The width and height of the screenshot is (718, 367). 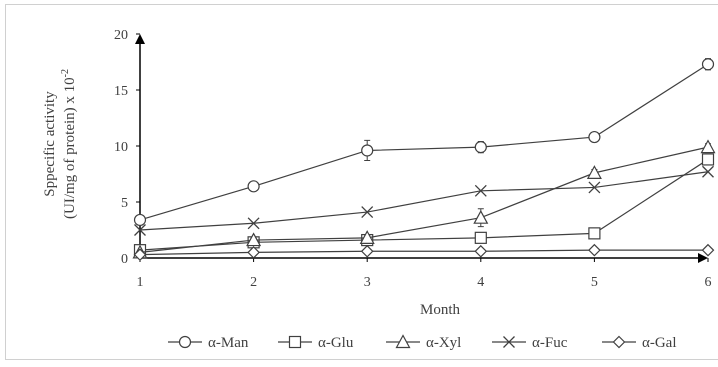 What do you see at coordinates (703, 258) in the screenshot?
I see `x-axis-arrow` at bounding box center [703, 258].